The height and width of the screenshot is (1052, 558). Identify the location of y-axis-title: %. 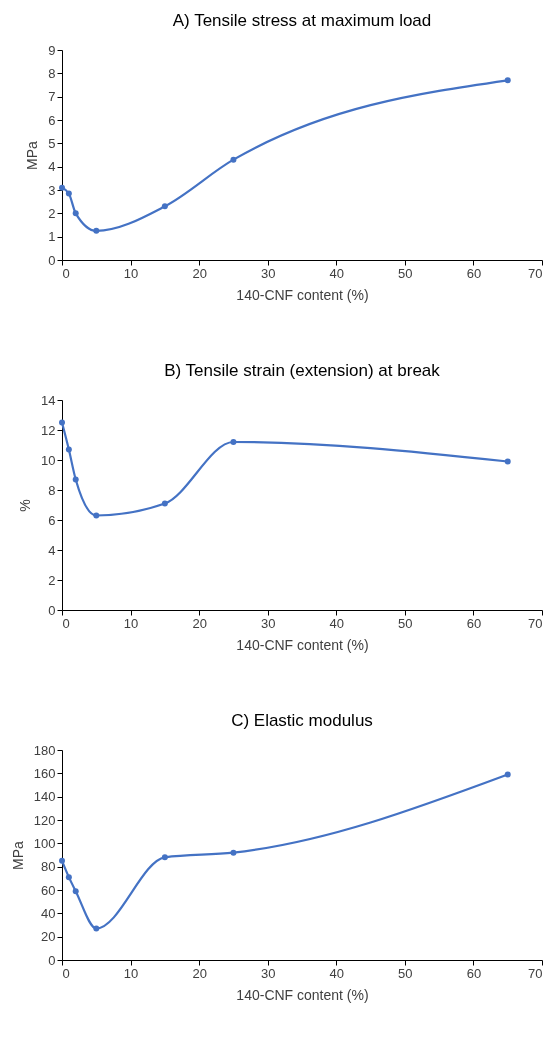
(25, 505).